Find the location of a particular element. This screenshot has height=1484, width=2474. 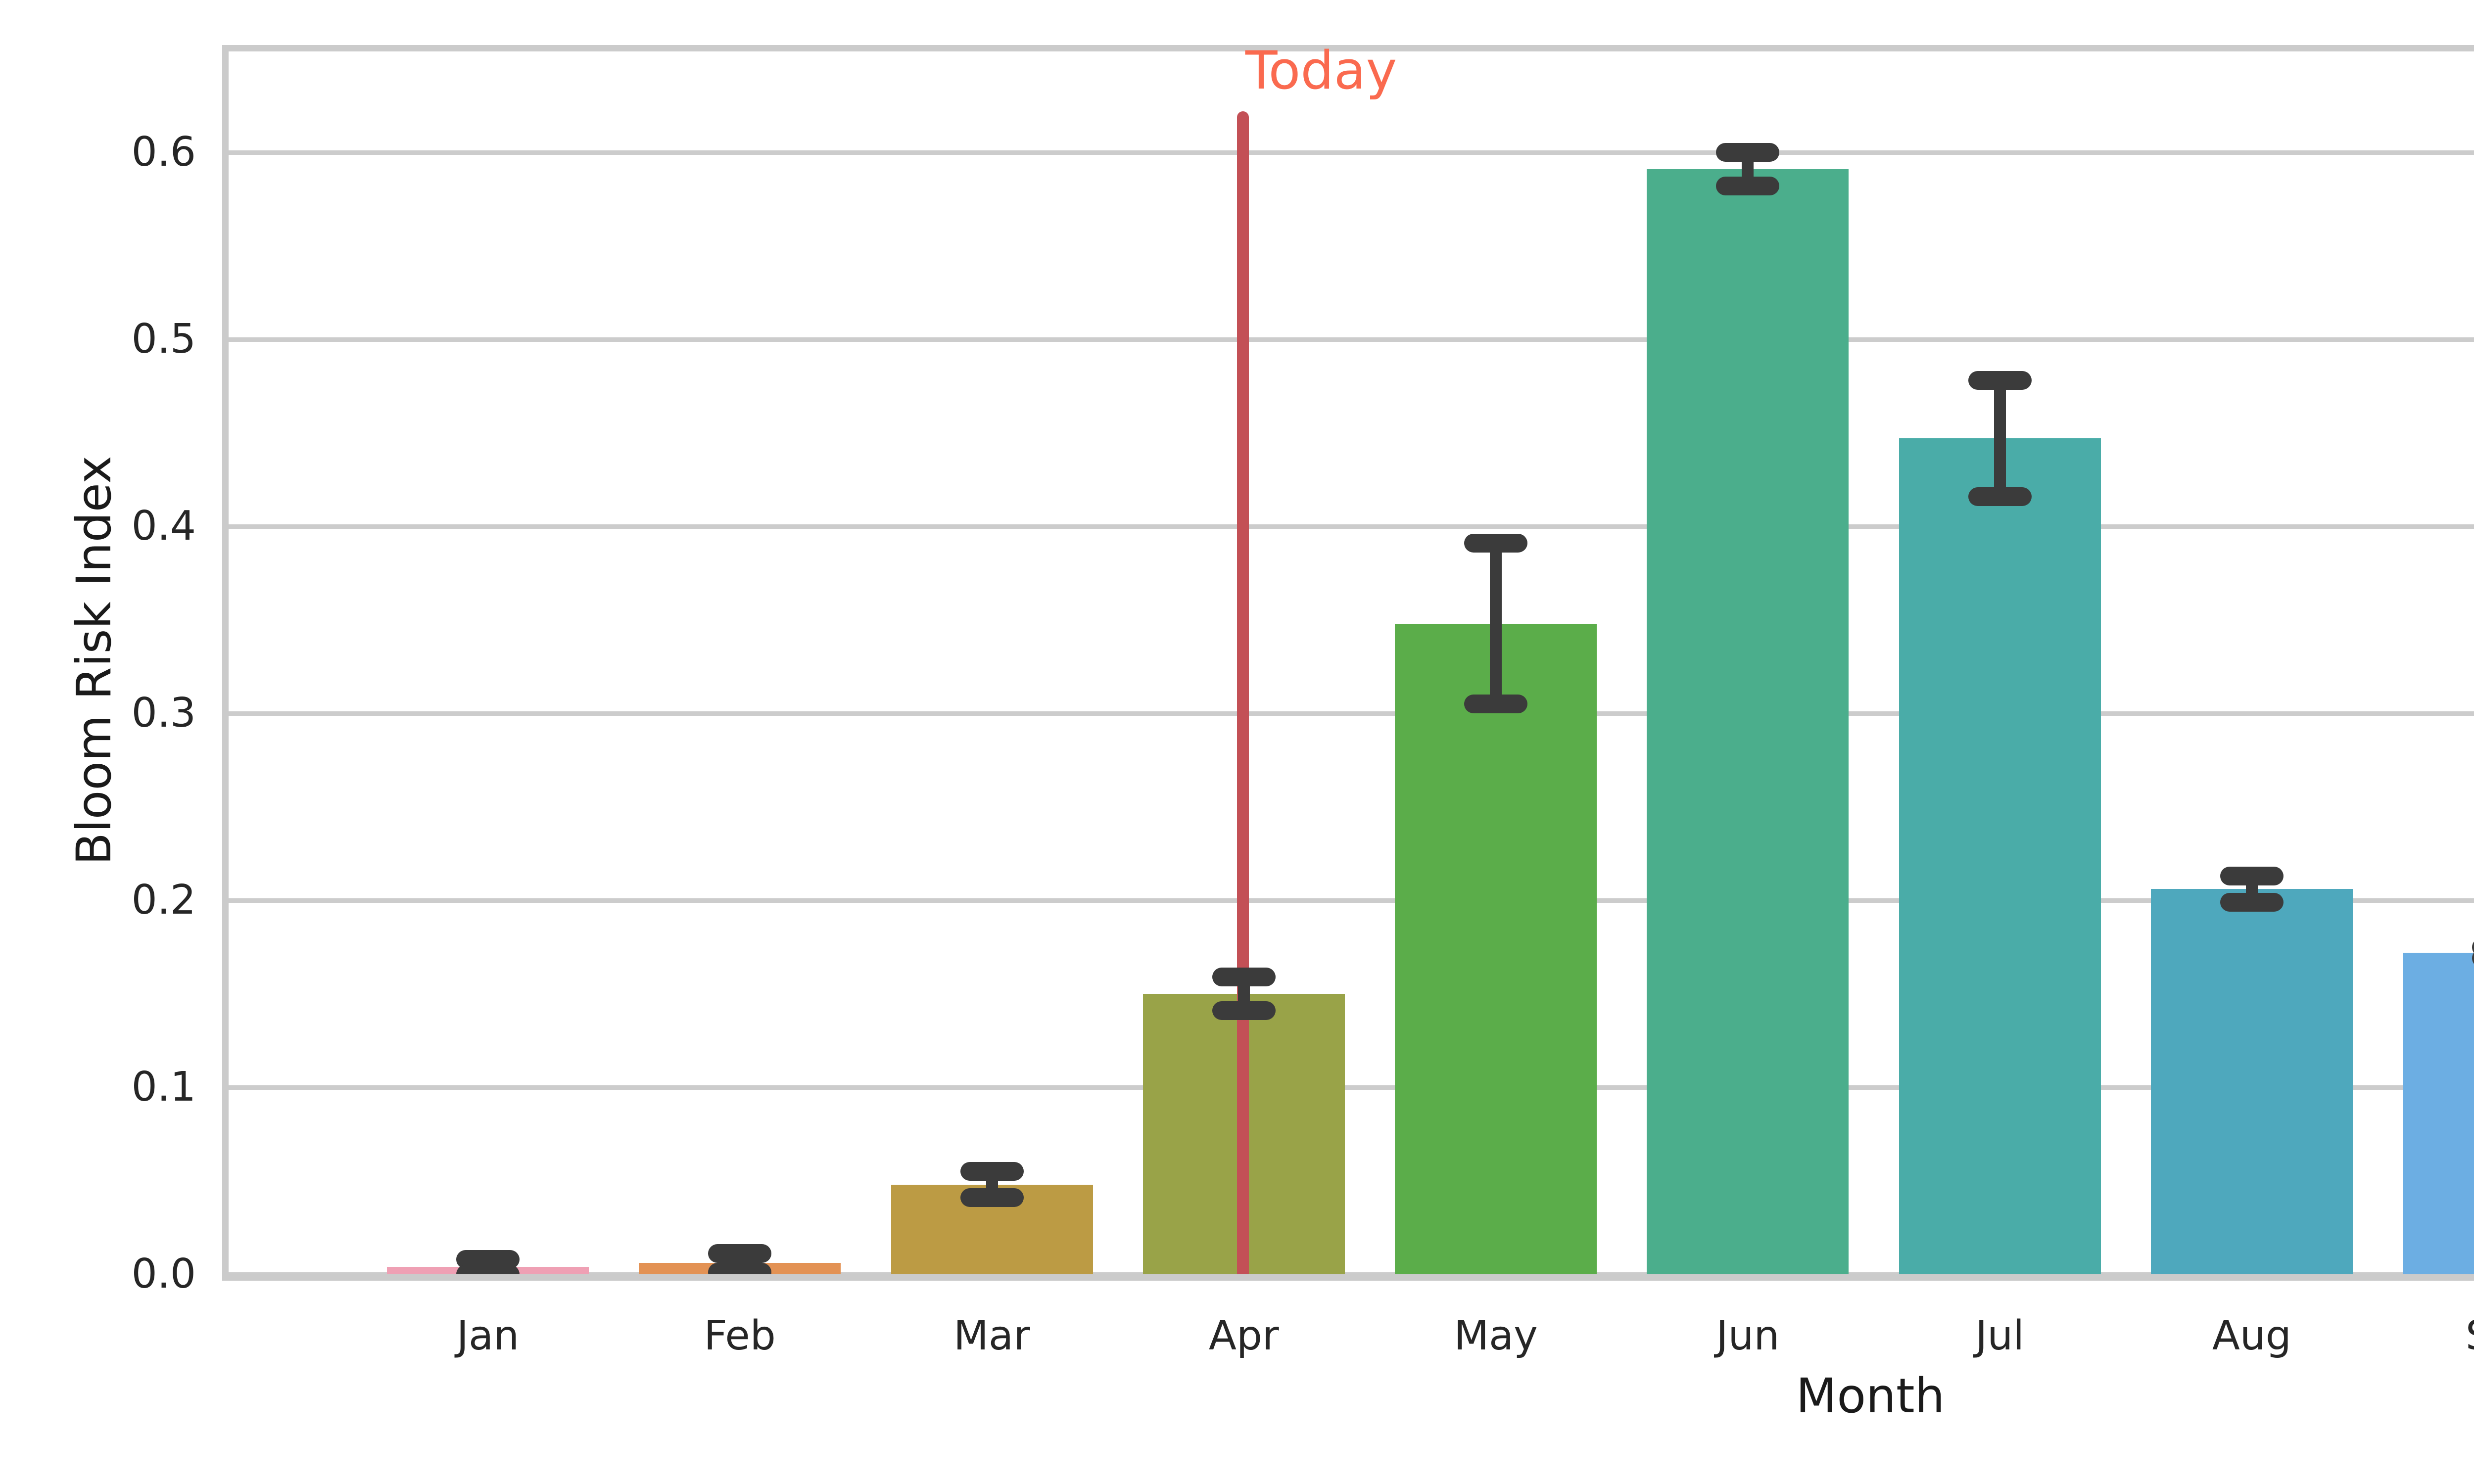

bar-sep is located at coordinates (2439, 1113).